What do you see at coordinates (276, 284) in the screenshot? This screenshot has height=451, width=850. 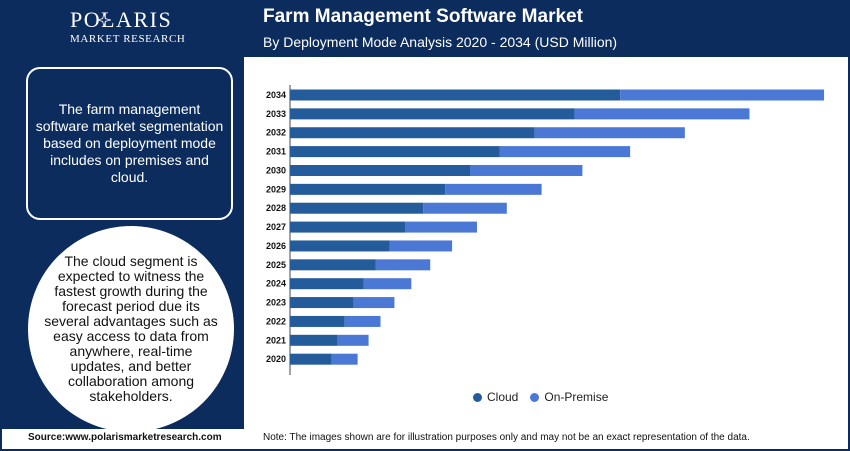 I see `y-tick-label: 2024` at bounding box center [276, 284].